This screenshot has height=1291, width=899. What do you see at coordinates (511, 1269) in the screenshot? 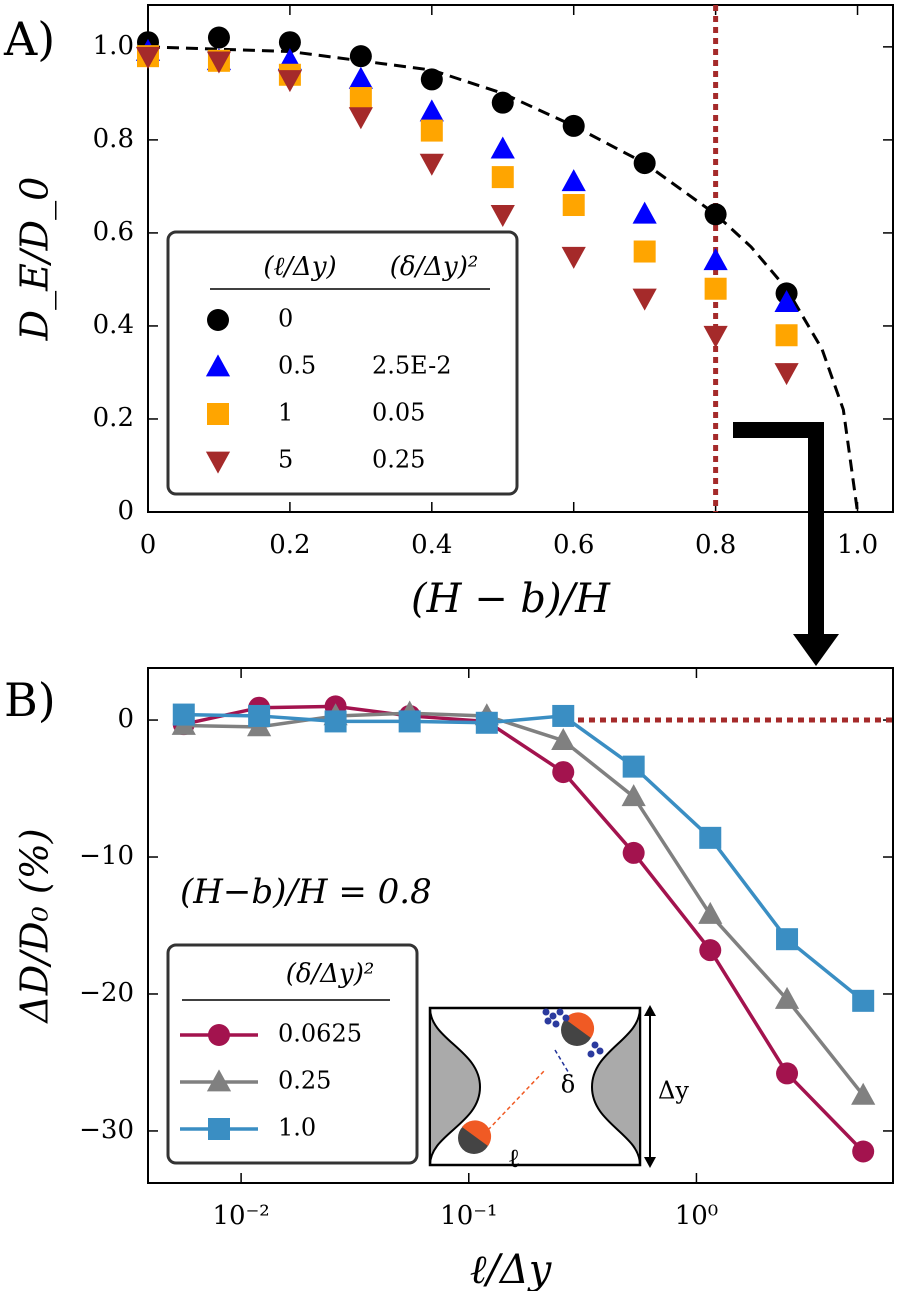
I see `x-axis-label: ℓ/Δy` at bounding box center [511, 1269].